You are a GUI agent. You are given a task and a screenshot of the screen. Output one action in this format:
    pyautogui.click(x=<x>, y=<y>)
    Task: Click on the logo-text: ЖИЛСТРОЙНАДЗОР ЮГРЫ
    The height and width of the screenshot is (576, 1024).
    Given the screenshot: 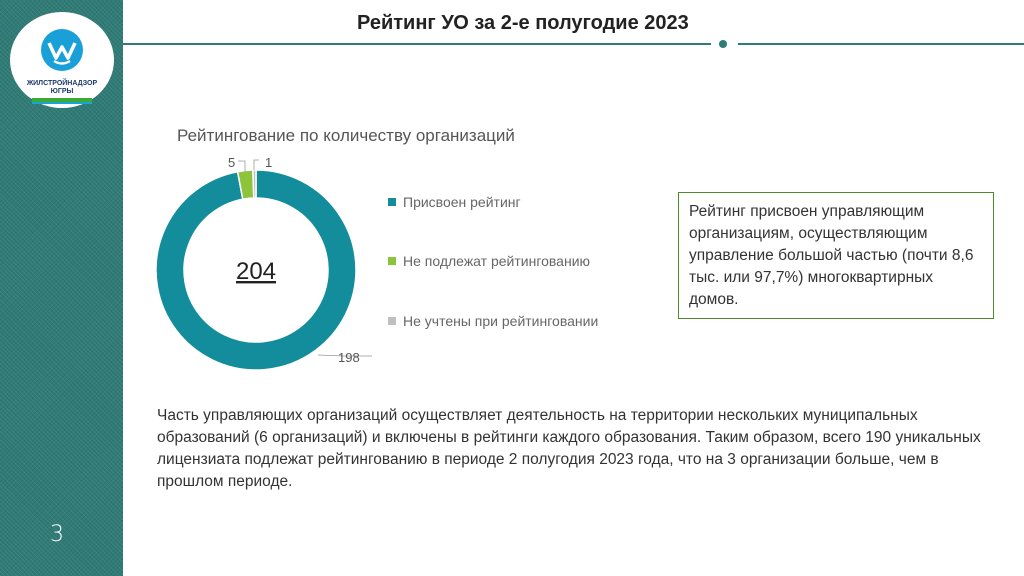 What is the action you would take?
    pyautogui.click(x=62, y=88)
    